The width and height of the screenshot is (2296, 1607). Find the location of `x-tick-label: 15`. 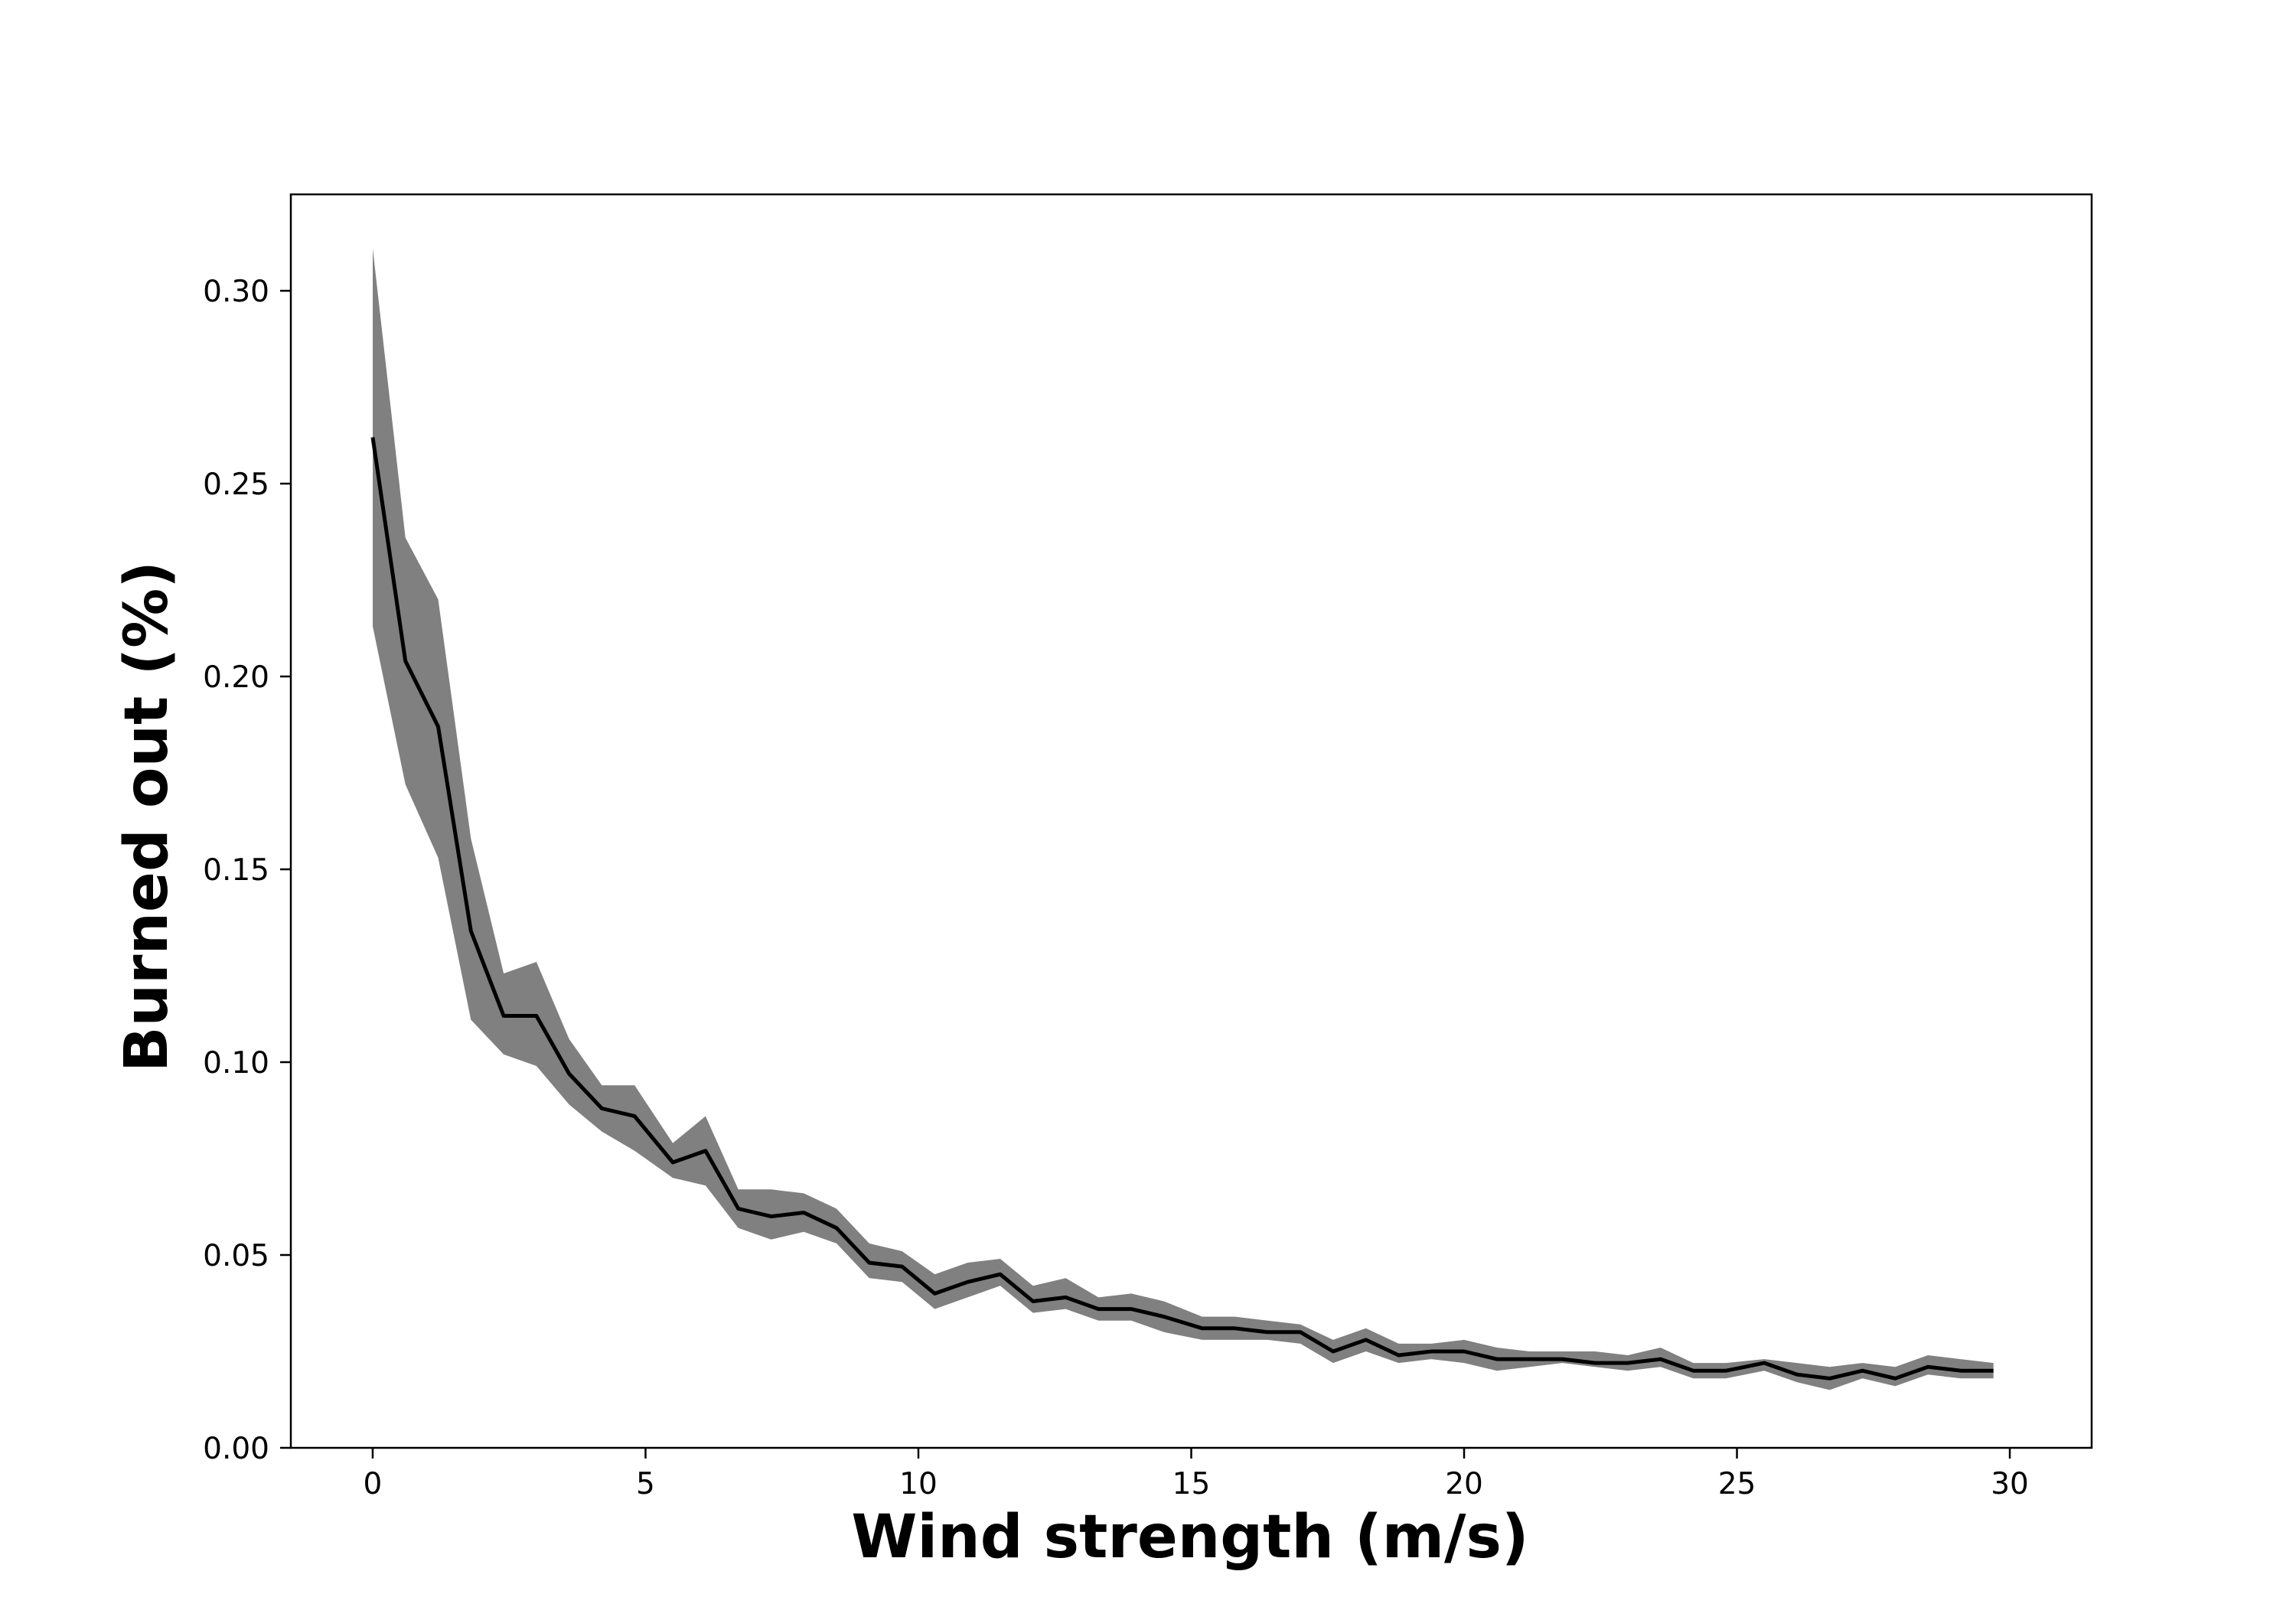

x-tick-label: 15 is located at coordinates (1191, 1484).